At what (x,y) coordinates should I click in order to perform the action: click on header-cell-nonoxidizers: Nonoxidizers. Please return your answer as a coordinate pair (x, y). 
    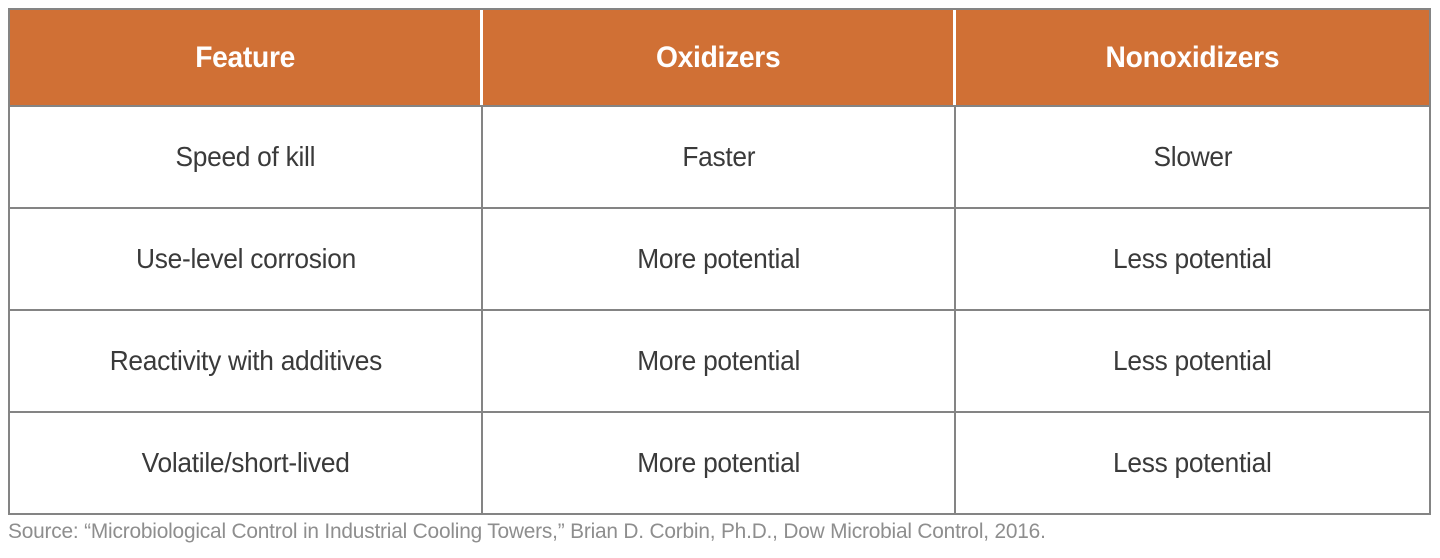
    Looking at the image, I should click on (1192, 57).